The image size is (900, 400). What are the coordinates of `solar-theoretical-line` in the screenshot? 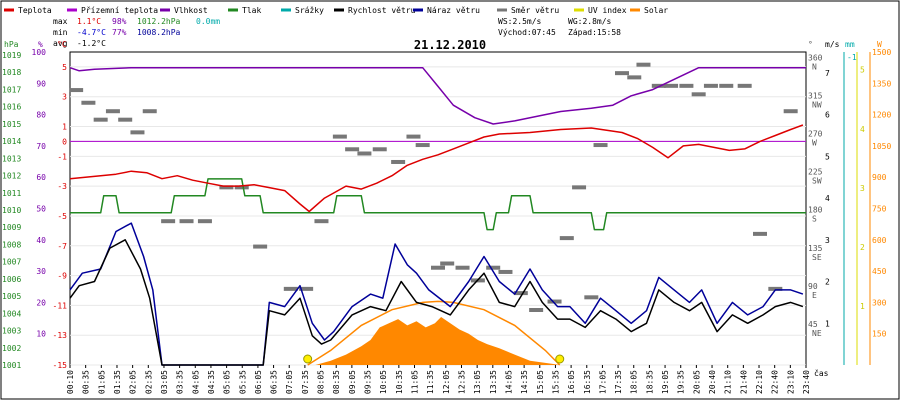 It's located at (434, 333).